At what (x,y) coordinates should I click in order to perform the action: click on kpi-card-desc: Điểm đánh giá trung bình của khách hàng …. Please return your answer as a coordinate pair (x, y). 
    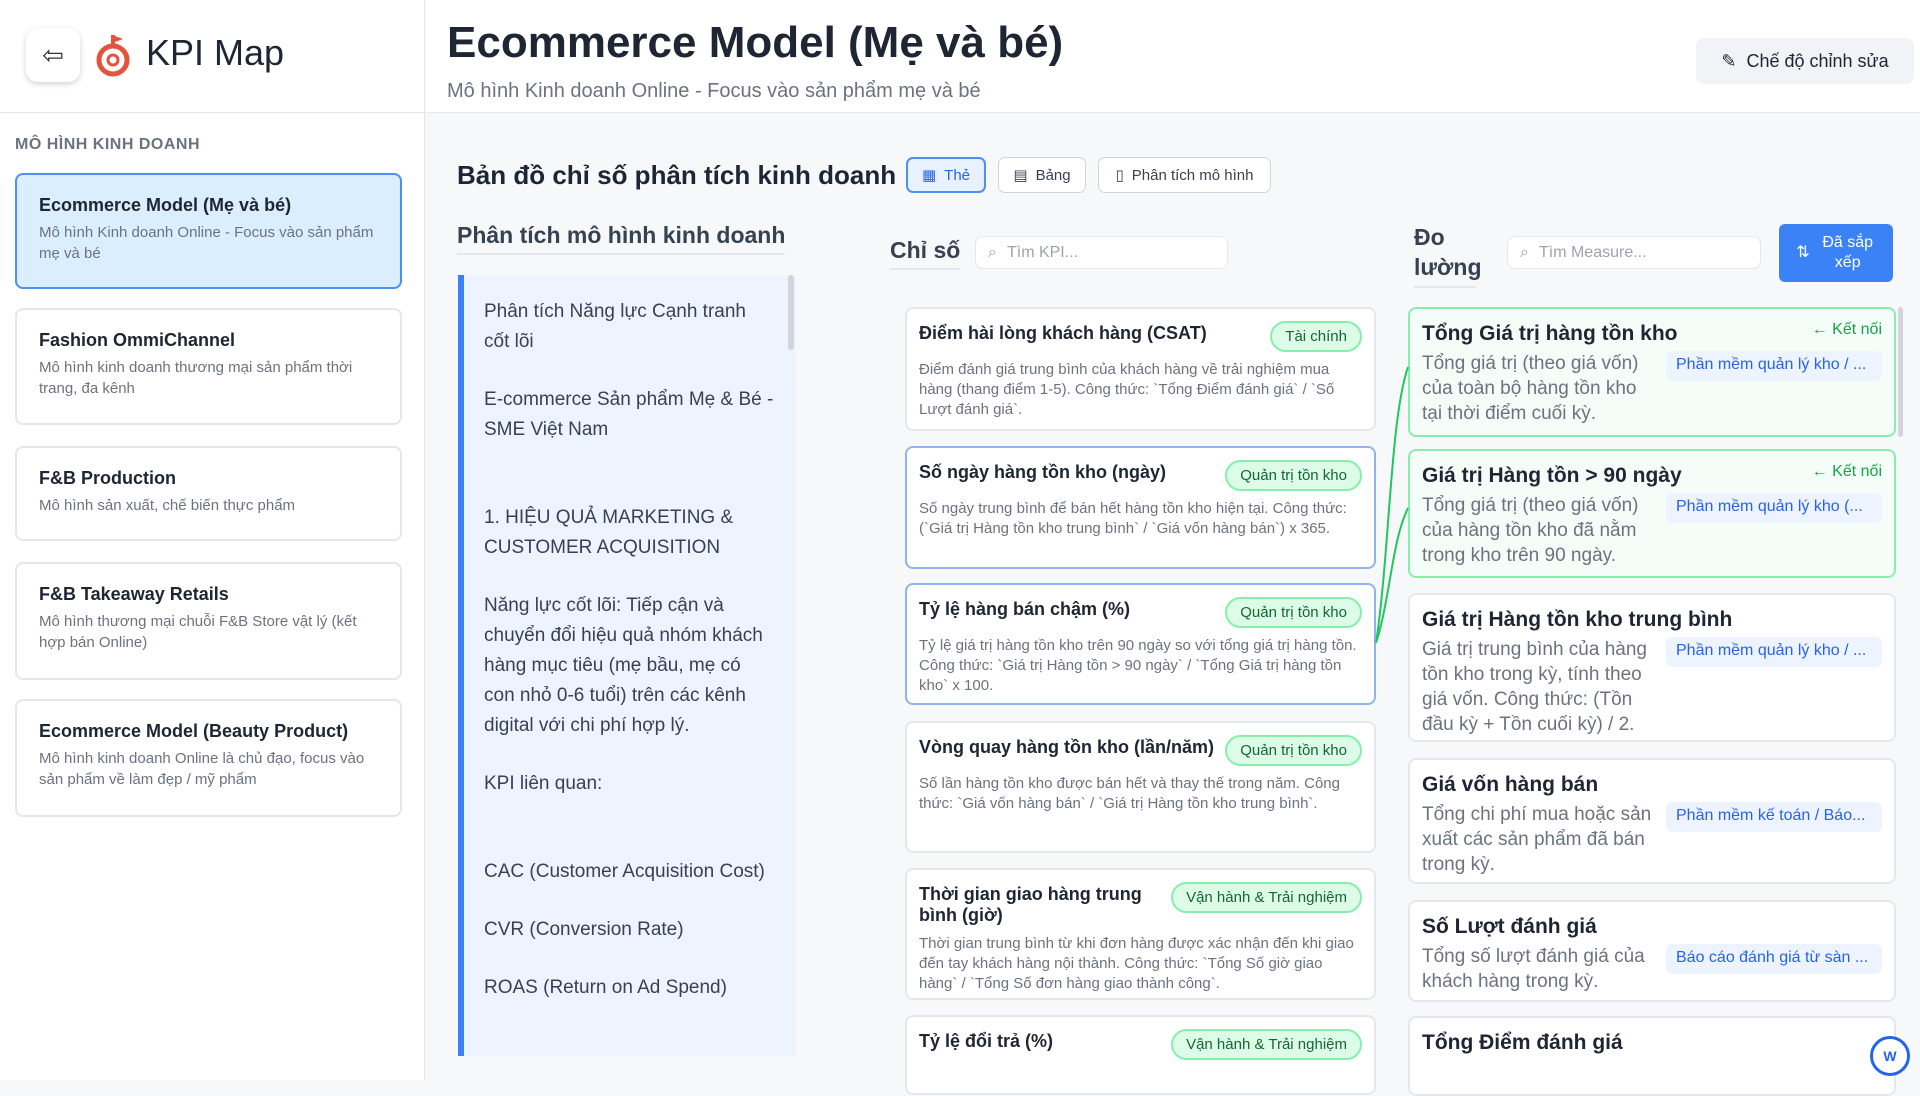
    Looking at the image, I should click on (1127, 389).